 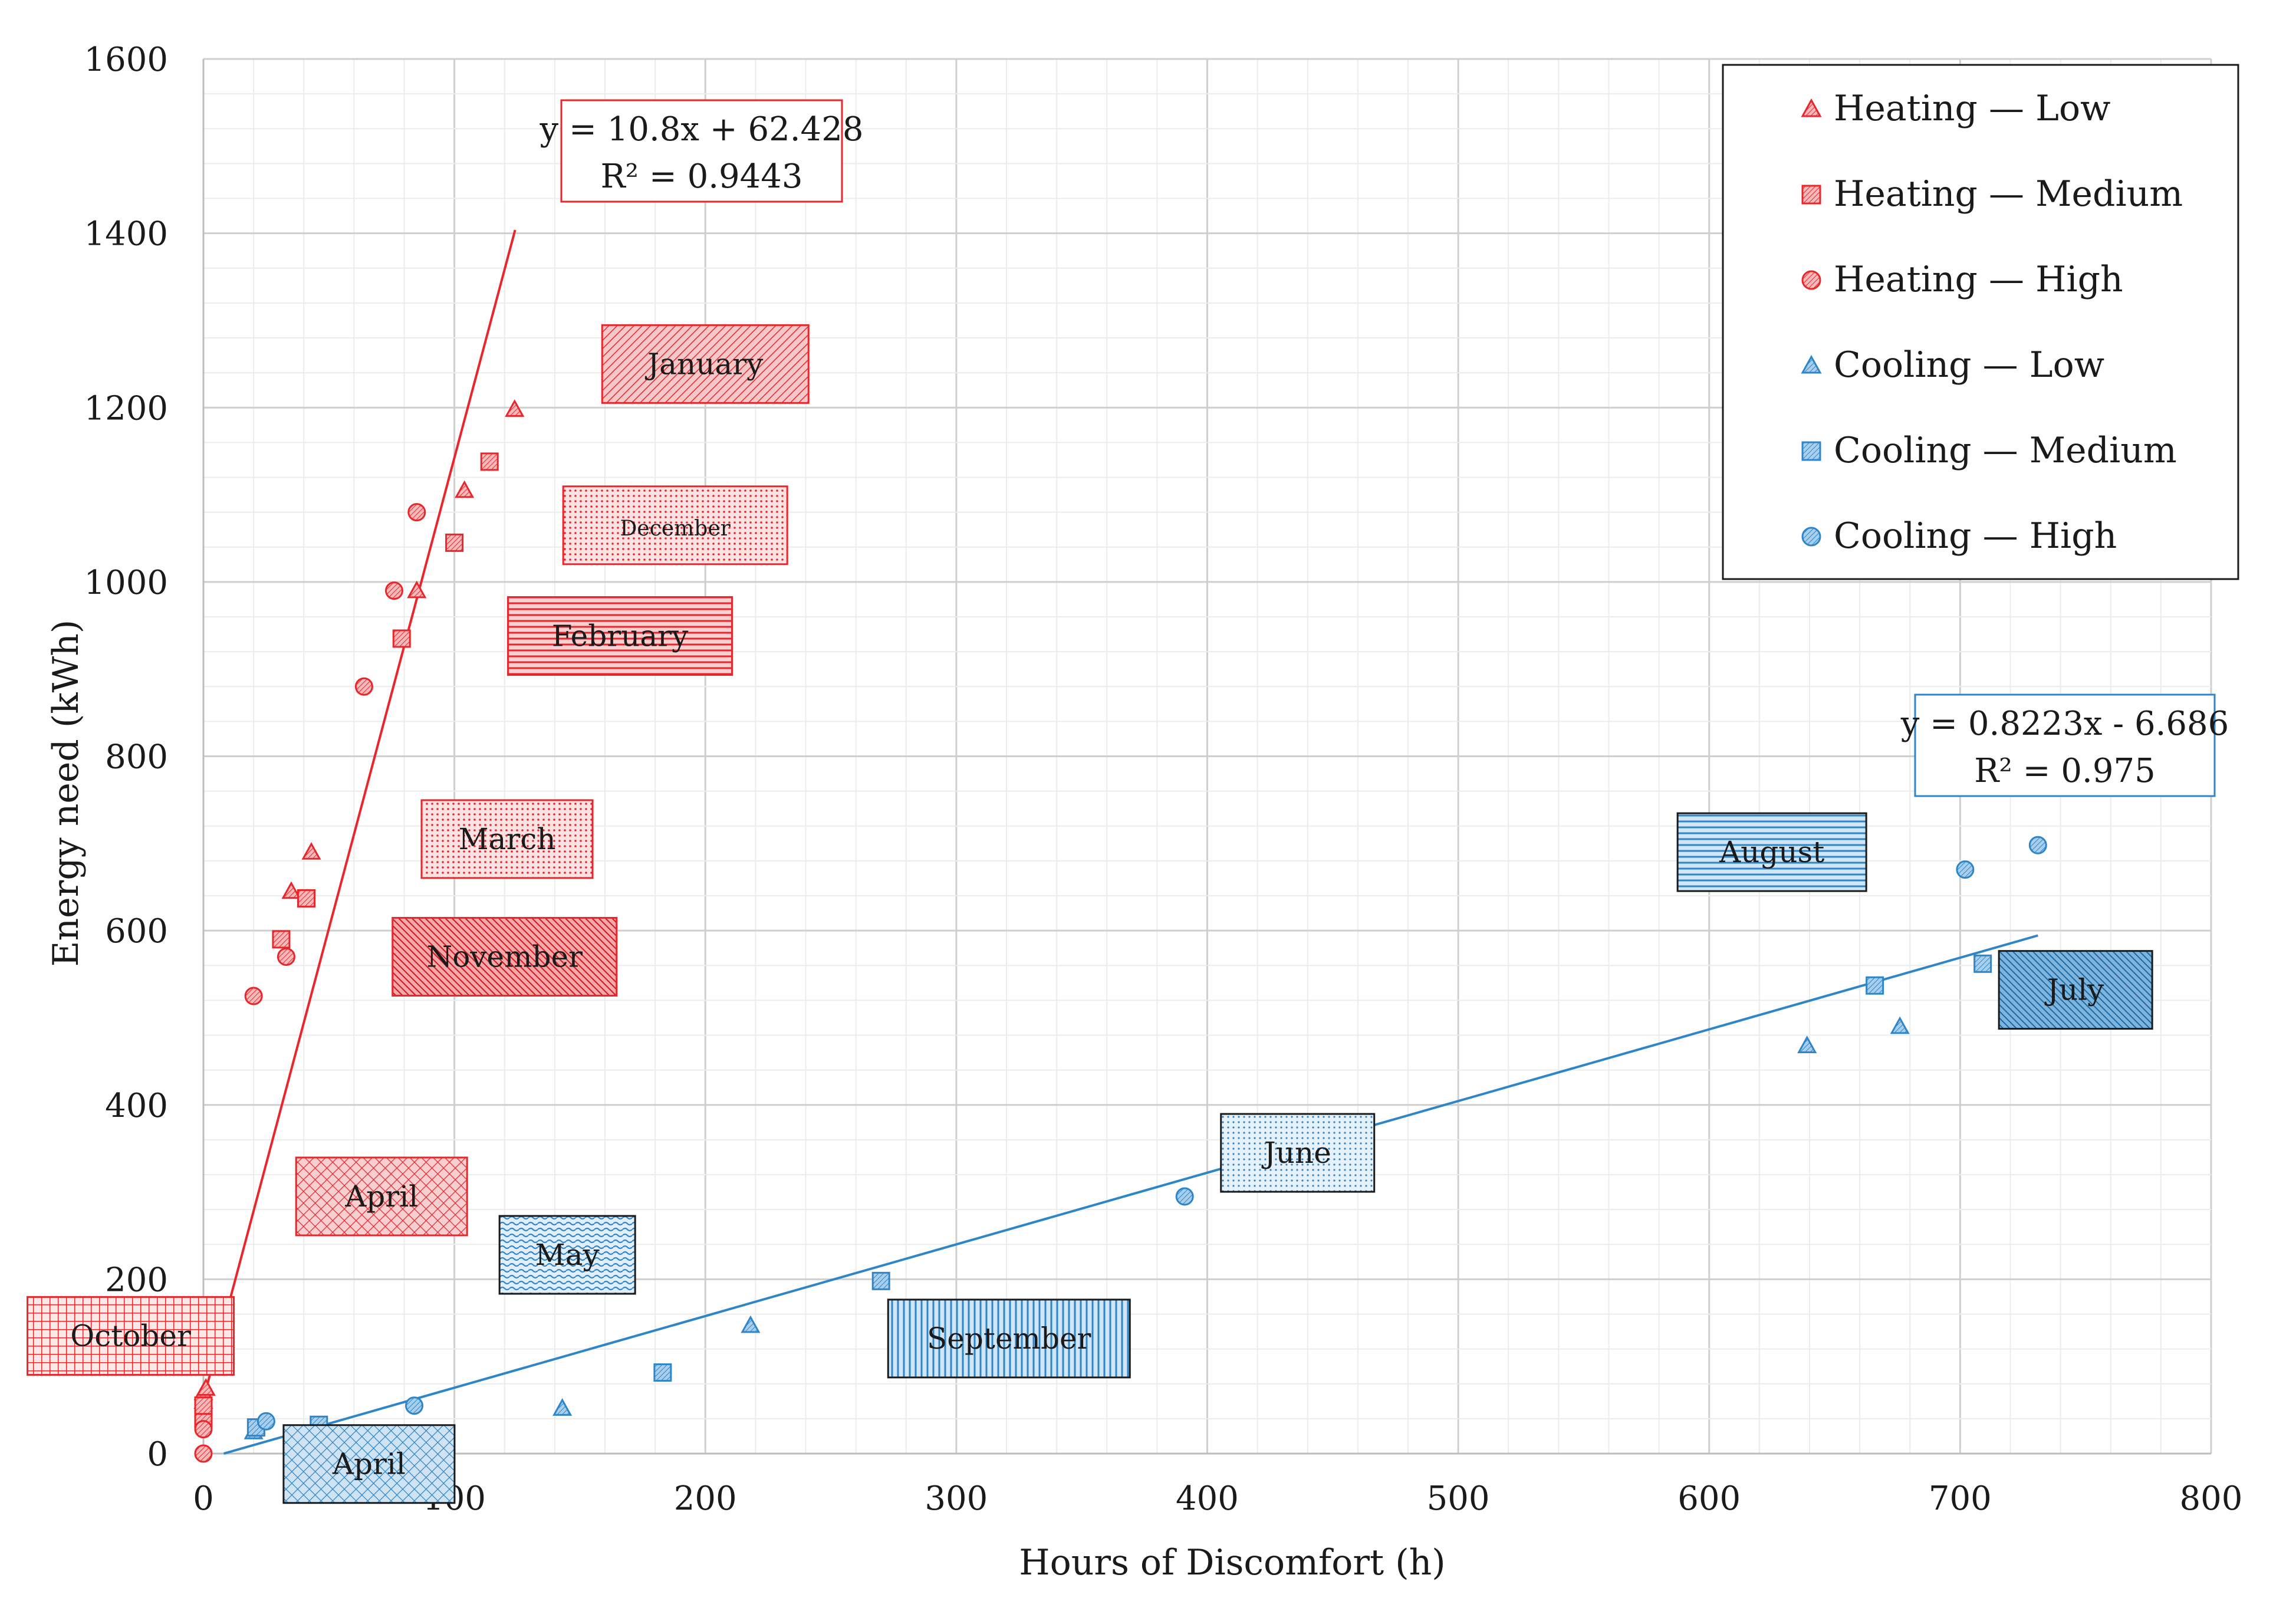 I want to click on month-label-heating-march: March, so click(x=507, y=839).